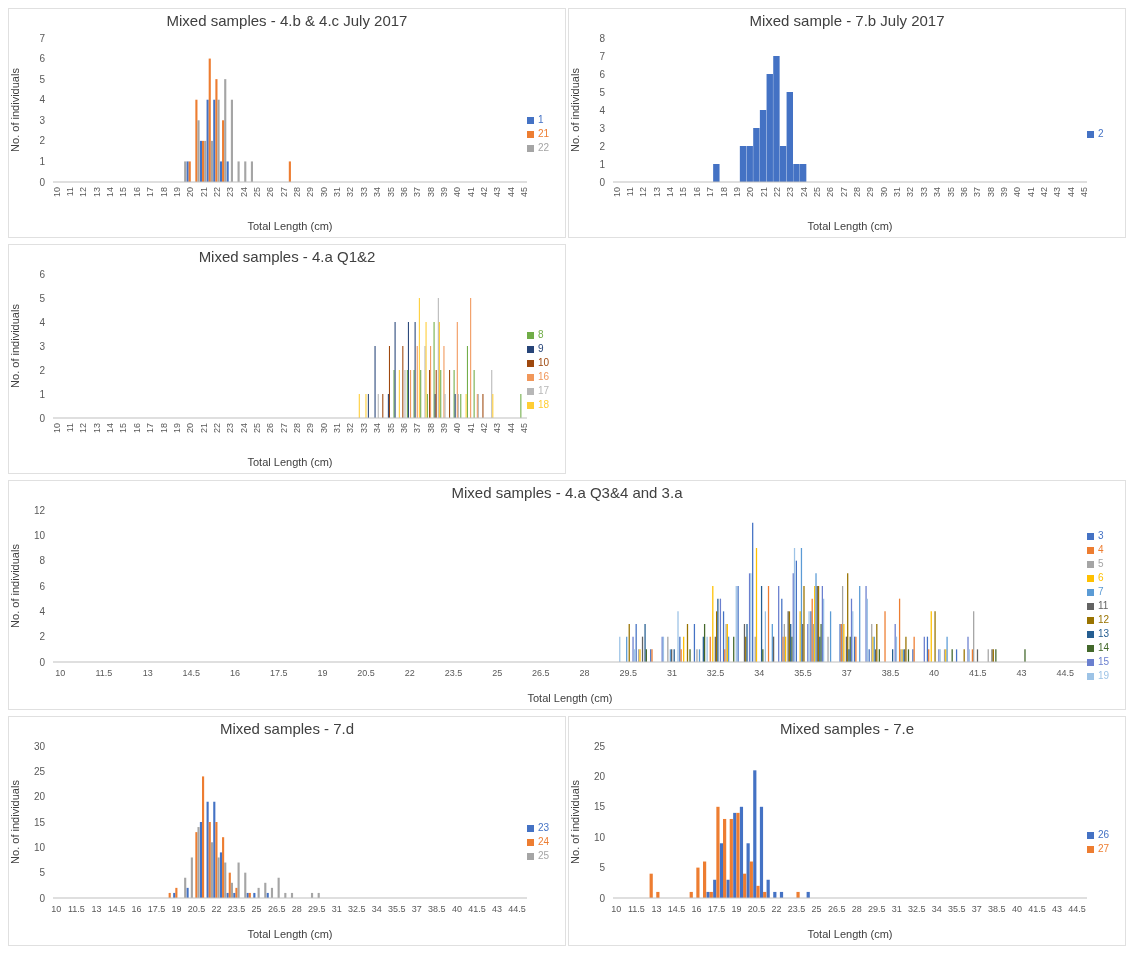  I want to click on legend-label: 24, so click(544, 841).